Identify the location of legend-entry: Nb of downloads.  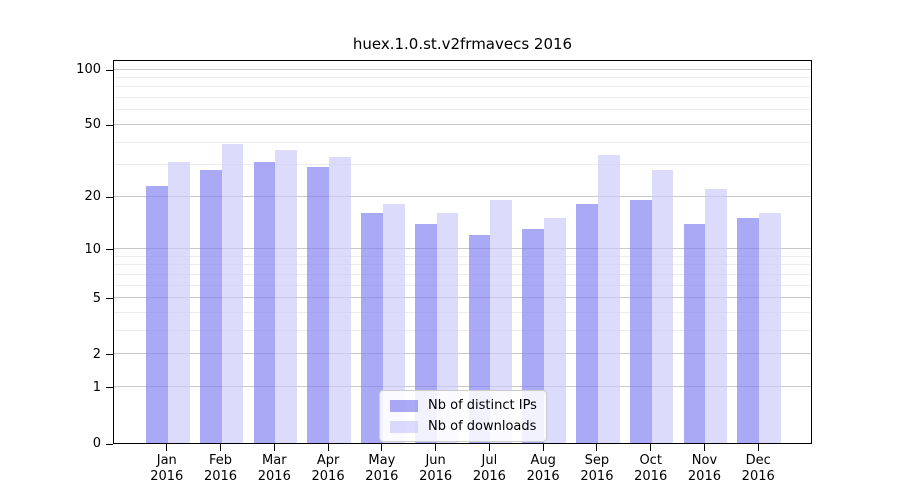
(463, 426).